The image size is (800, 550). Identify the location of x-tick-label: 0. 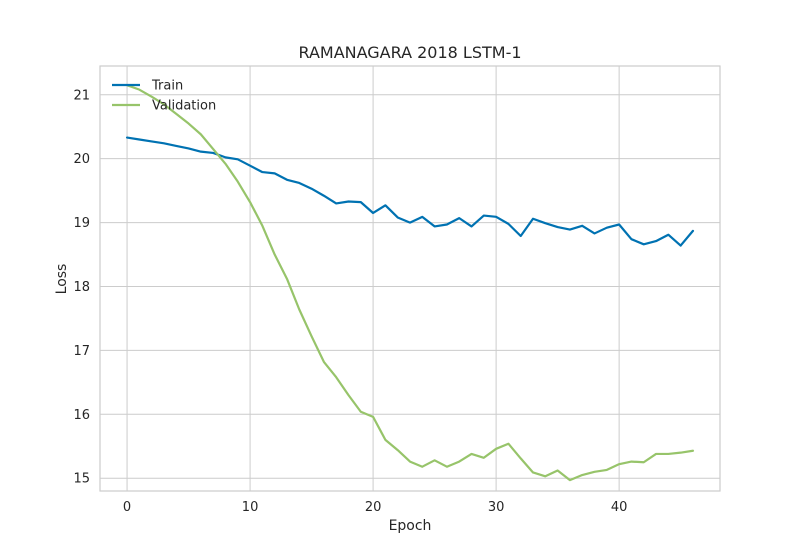
(127, 507).